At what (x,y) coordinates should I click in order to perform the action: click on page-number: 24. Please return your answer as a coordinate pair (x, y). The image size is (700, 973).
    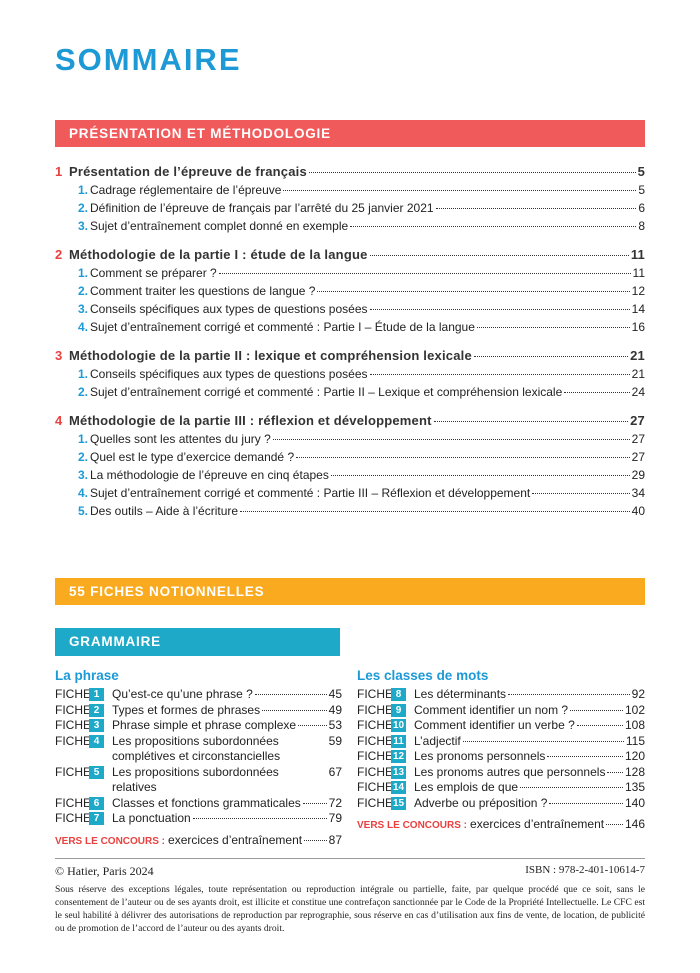
    Looking at the image, I should click on (638, 392).